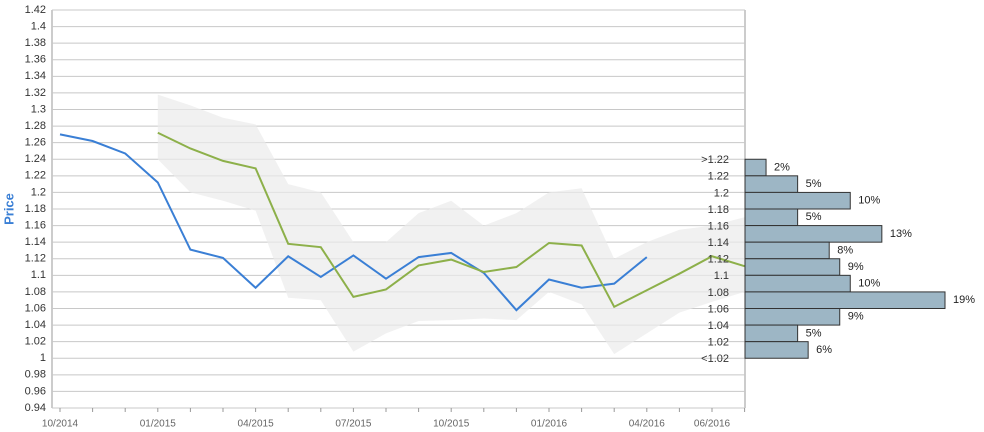 This screenshot has width=984, height=432. I want to click on y-tick-label: 1.12, so click(35, 259).